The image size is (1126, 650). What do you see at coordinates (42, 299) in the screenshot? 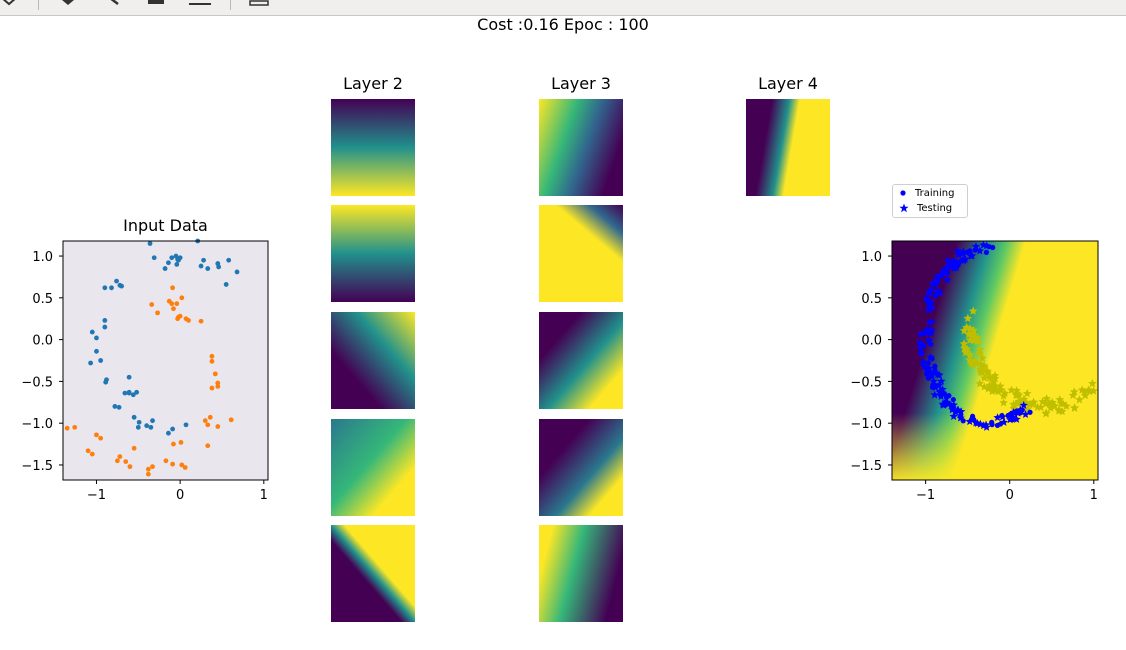
I see `y-tick-label: 0.5` at bounding box center [42, 299].